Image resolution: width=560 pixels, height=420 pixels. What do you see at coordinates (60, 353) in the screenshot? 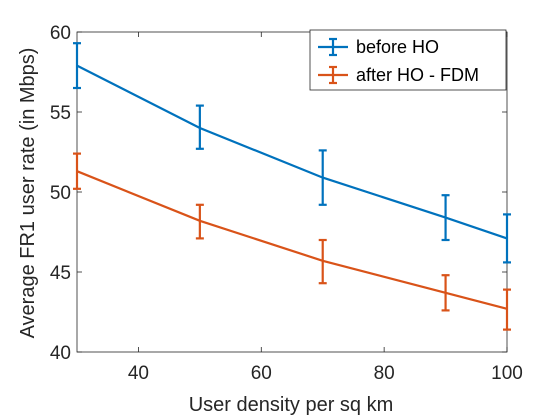
I see `y-tick-label: 40` at bounding box center [60, 353].